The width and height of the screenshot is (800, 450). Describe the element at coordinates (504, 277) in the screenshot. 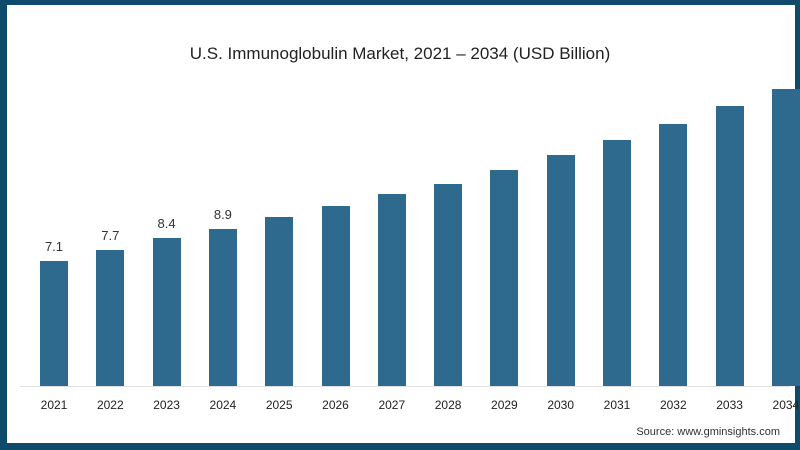

I see `bar-2029` at that location.